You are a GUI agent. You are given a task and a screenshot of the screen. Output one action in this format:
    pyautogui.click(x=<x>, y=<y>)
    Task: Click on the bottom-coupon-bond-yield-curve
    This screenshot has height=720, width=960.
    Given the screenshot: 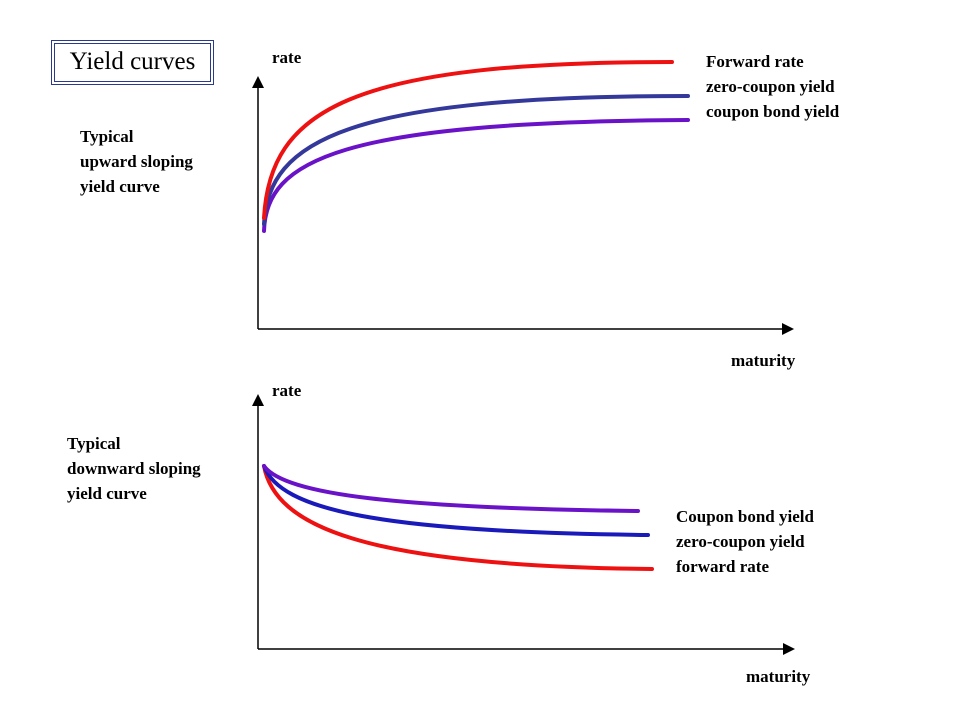 What is the action you would take?
    pyautogui.click(x=451, y=488)
    